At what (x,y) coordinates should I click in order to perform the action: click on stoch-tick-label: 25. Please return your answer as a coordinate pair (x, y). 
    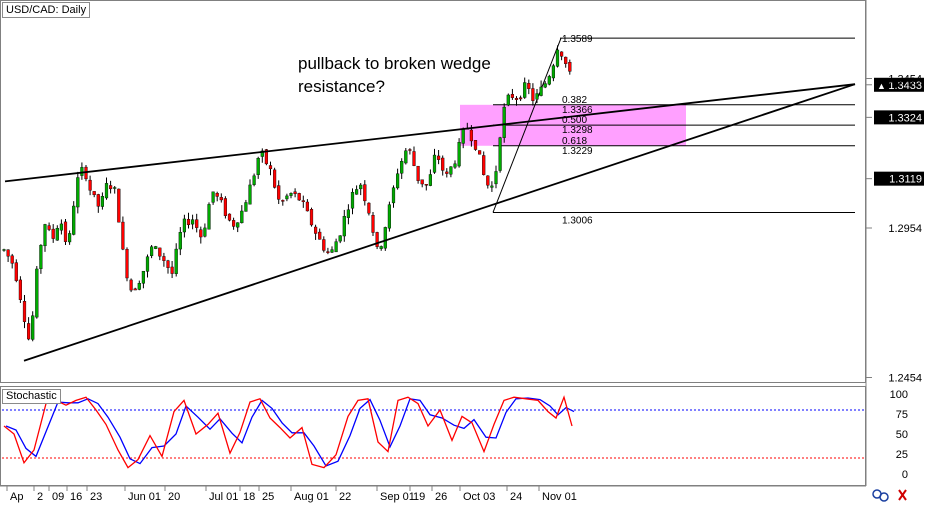
    Looking at the image, I should click on (902, 455).